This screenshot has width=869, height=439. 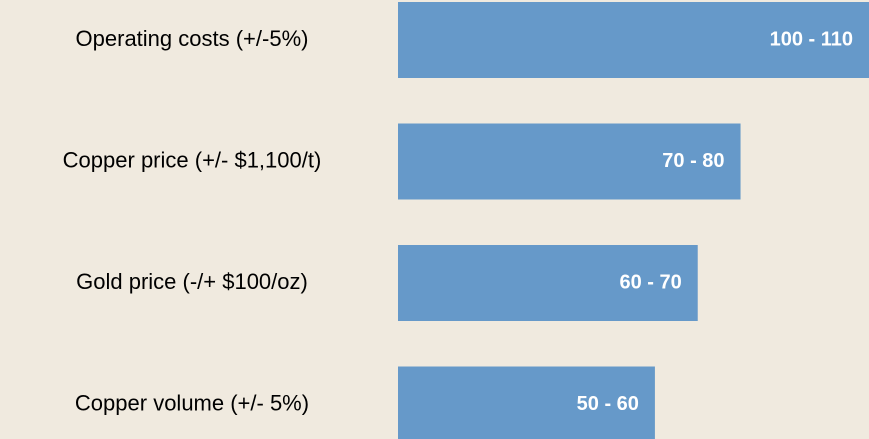 What do you see at coordinates (192, 159) in the screenshot?
I see `category-label: Copper price (+/- $1,100/t)` at bounding box center [192, 159].